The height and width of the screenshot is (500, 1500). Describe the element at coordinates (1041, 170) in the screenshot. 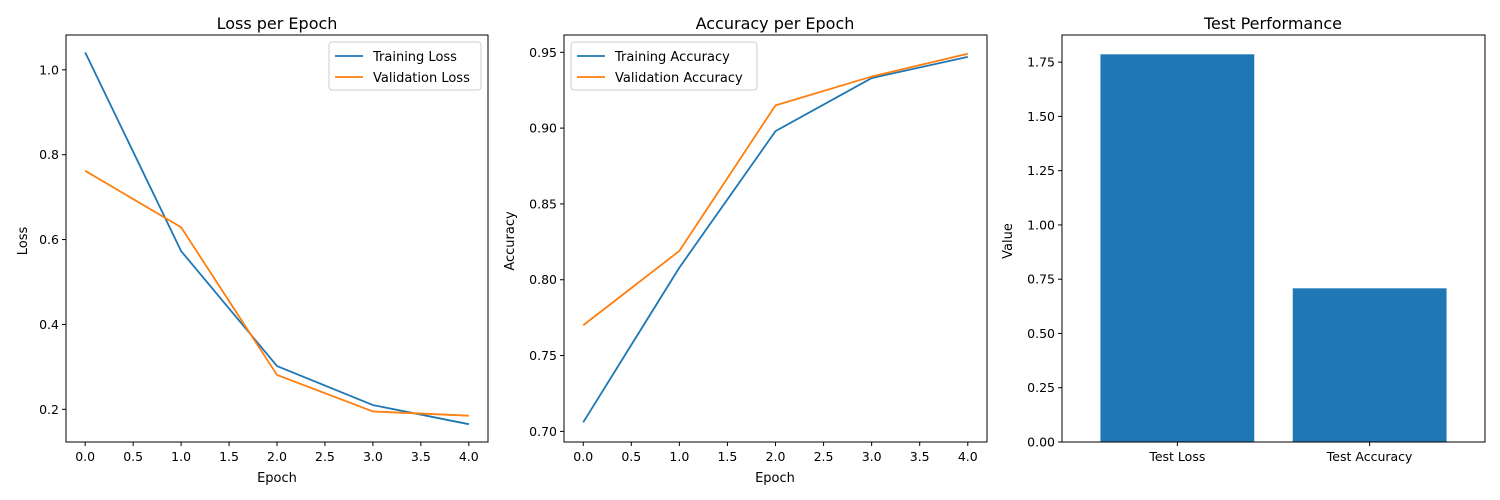

I see `test-performance-y-tick-label: 1.25` at that location.